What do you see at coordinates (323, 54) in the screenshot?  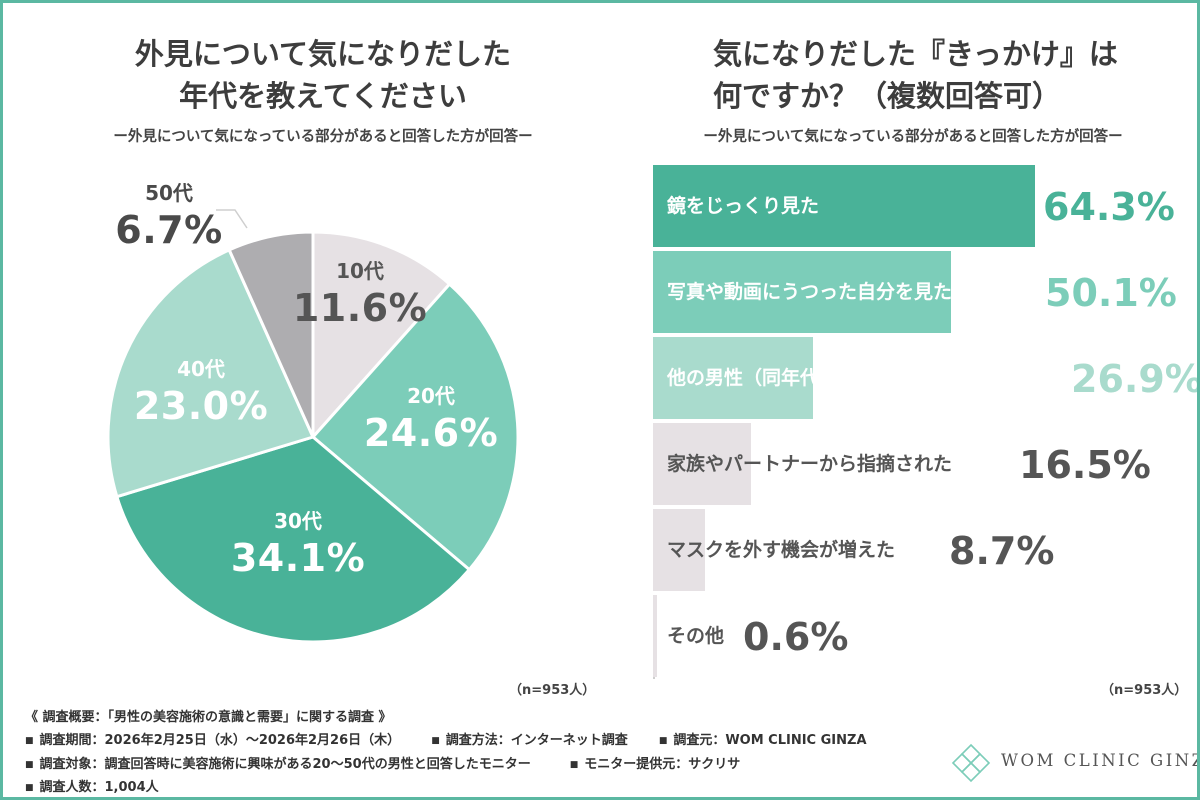 I see `left-title-line-1: 外見について気になりだした` at bounding box center [323, 54].